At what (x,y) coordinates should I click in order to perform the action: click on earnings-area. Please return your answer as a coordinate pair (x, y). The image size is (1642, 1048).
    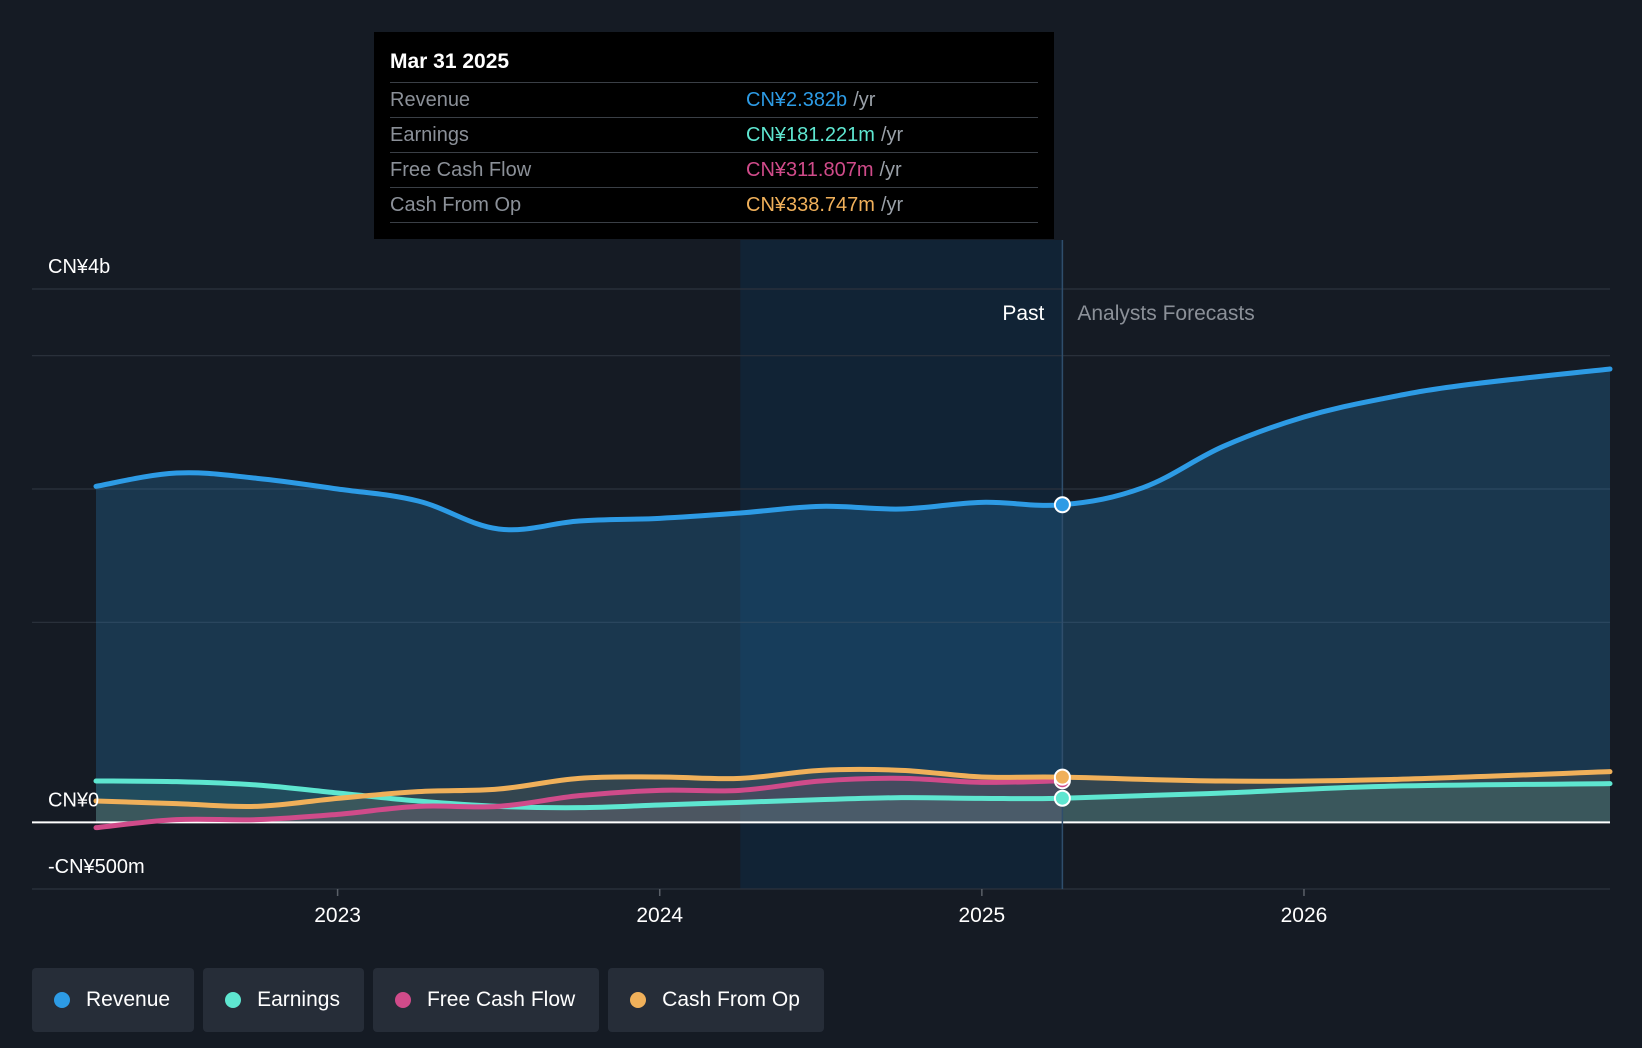
    Looking at the image, I should click on (853, 802).